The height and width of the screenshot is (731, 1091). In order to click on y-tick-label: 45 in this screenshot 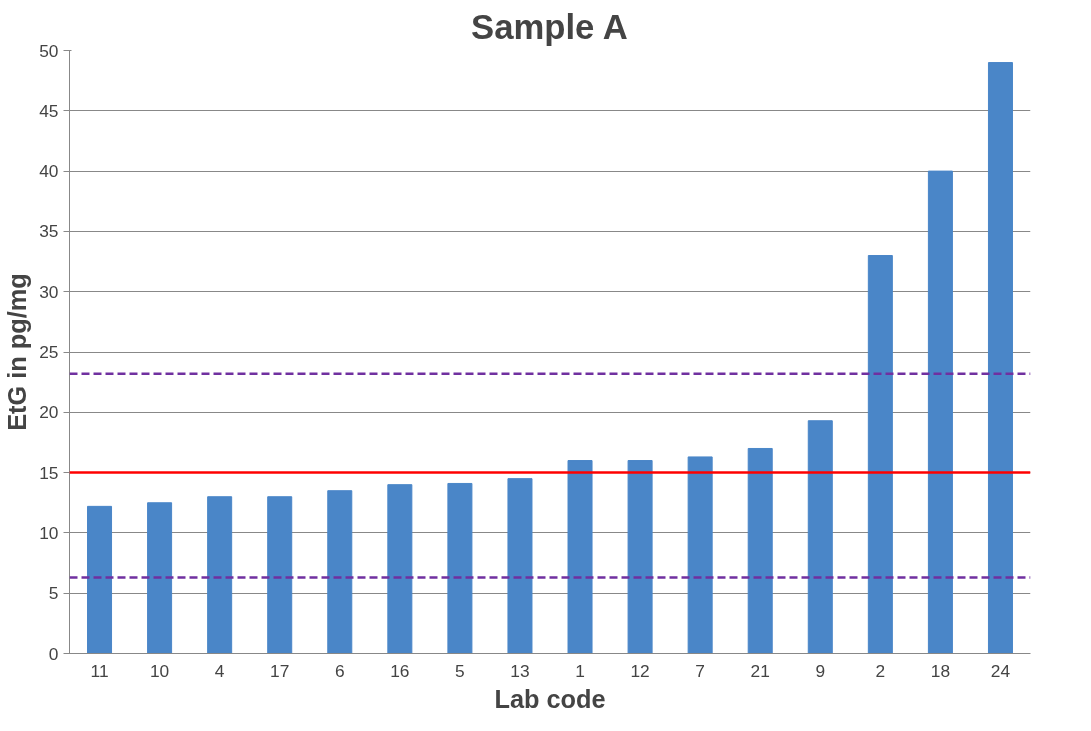, I will do `click(49, 110)`.